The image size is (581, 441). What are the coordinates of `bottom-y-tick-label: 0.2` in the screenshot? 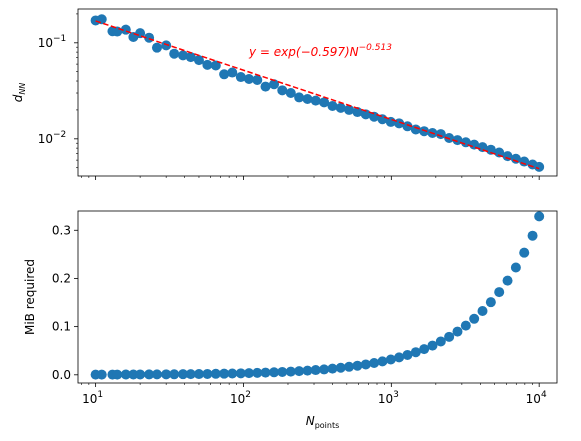 It's located at (61, 278).